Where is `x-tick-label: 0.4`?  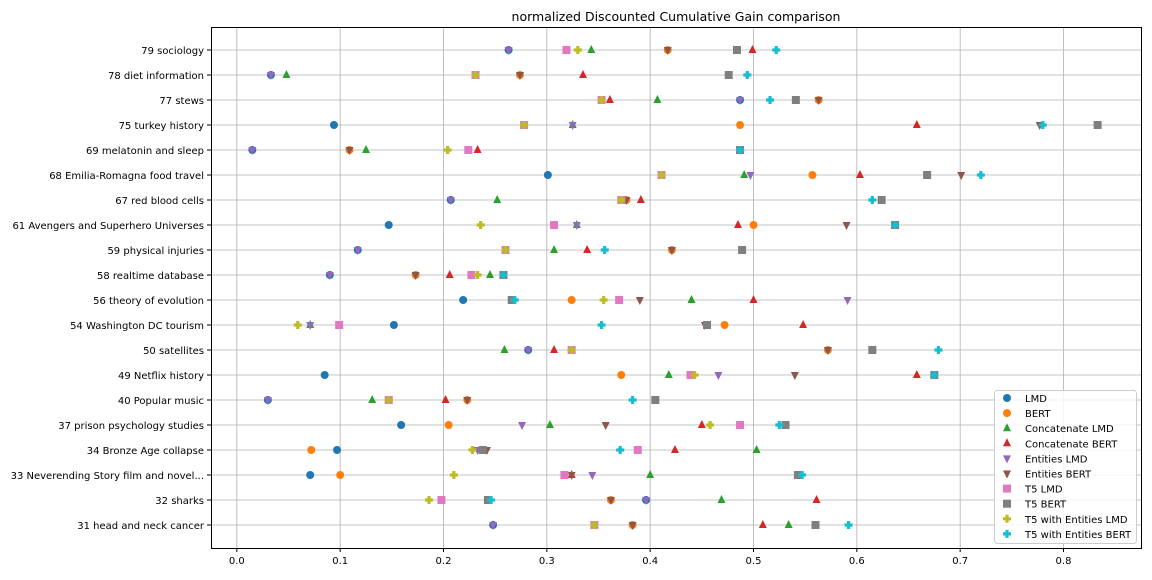
x-tick-label: 0.4 is located at coordinates (650, 561).